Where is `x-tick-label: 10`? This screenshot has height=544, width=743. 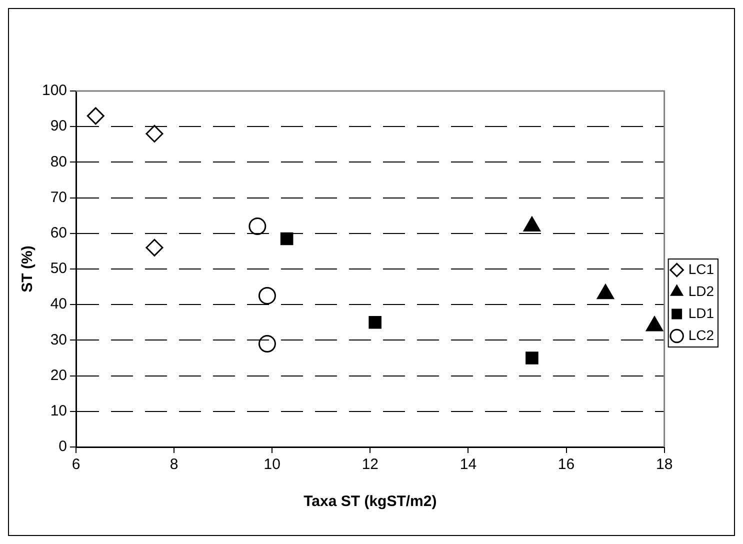
x-tick-label: 10 is located at coordinates (272, 465).